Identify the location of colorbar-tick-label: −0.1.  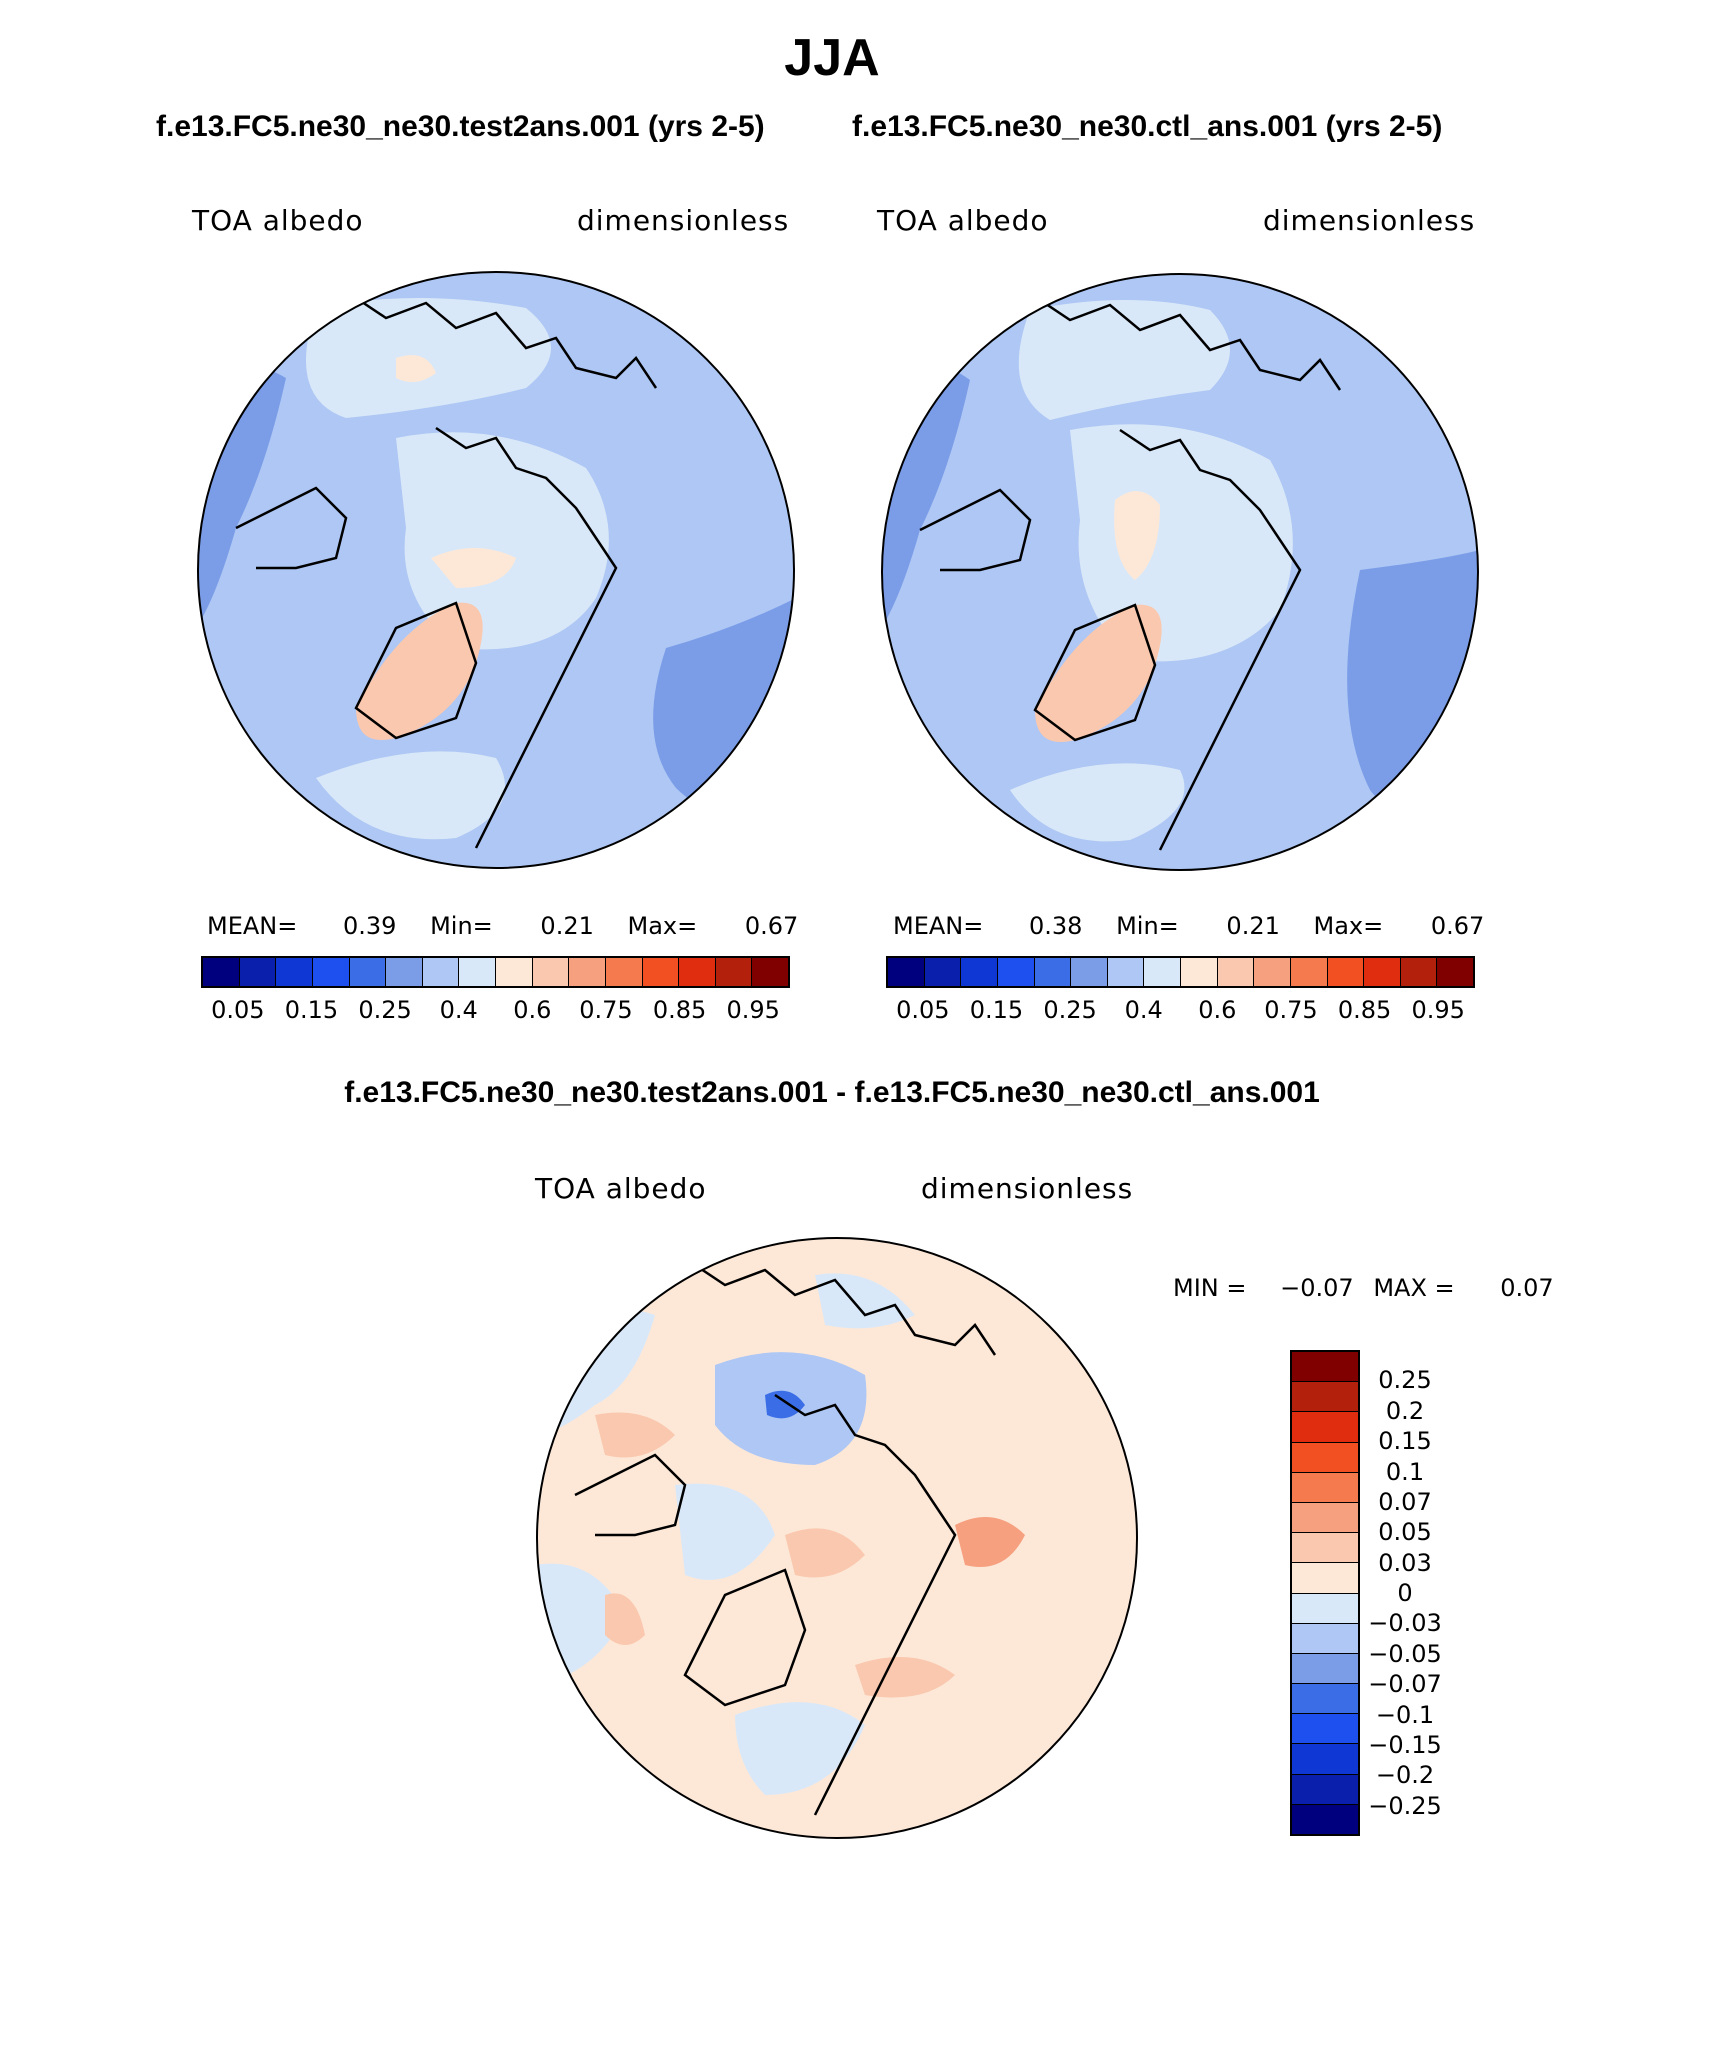
(1405, 1714).